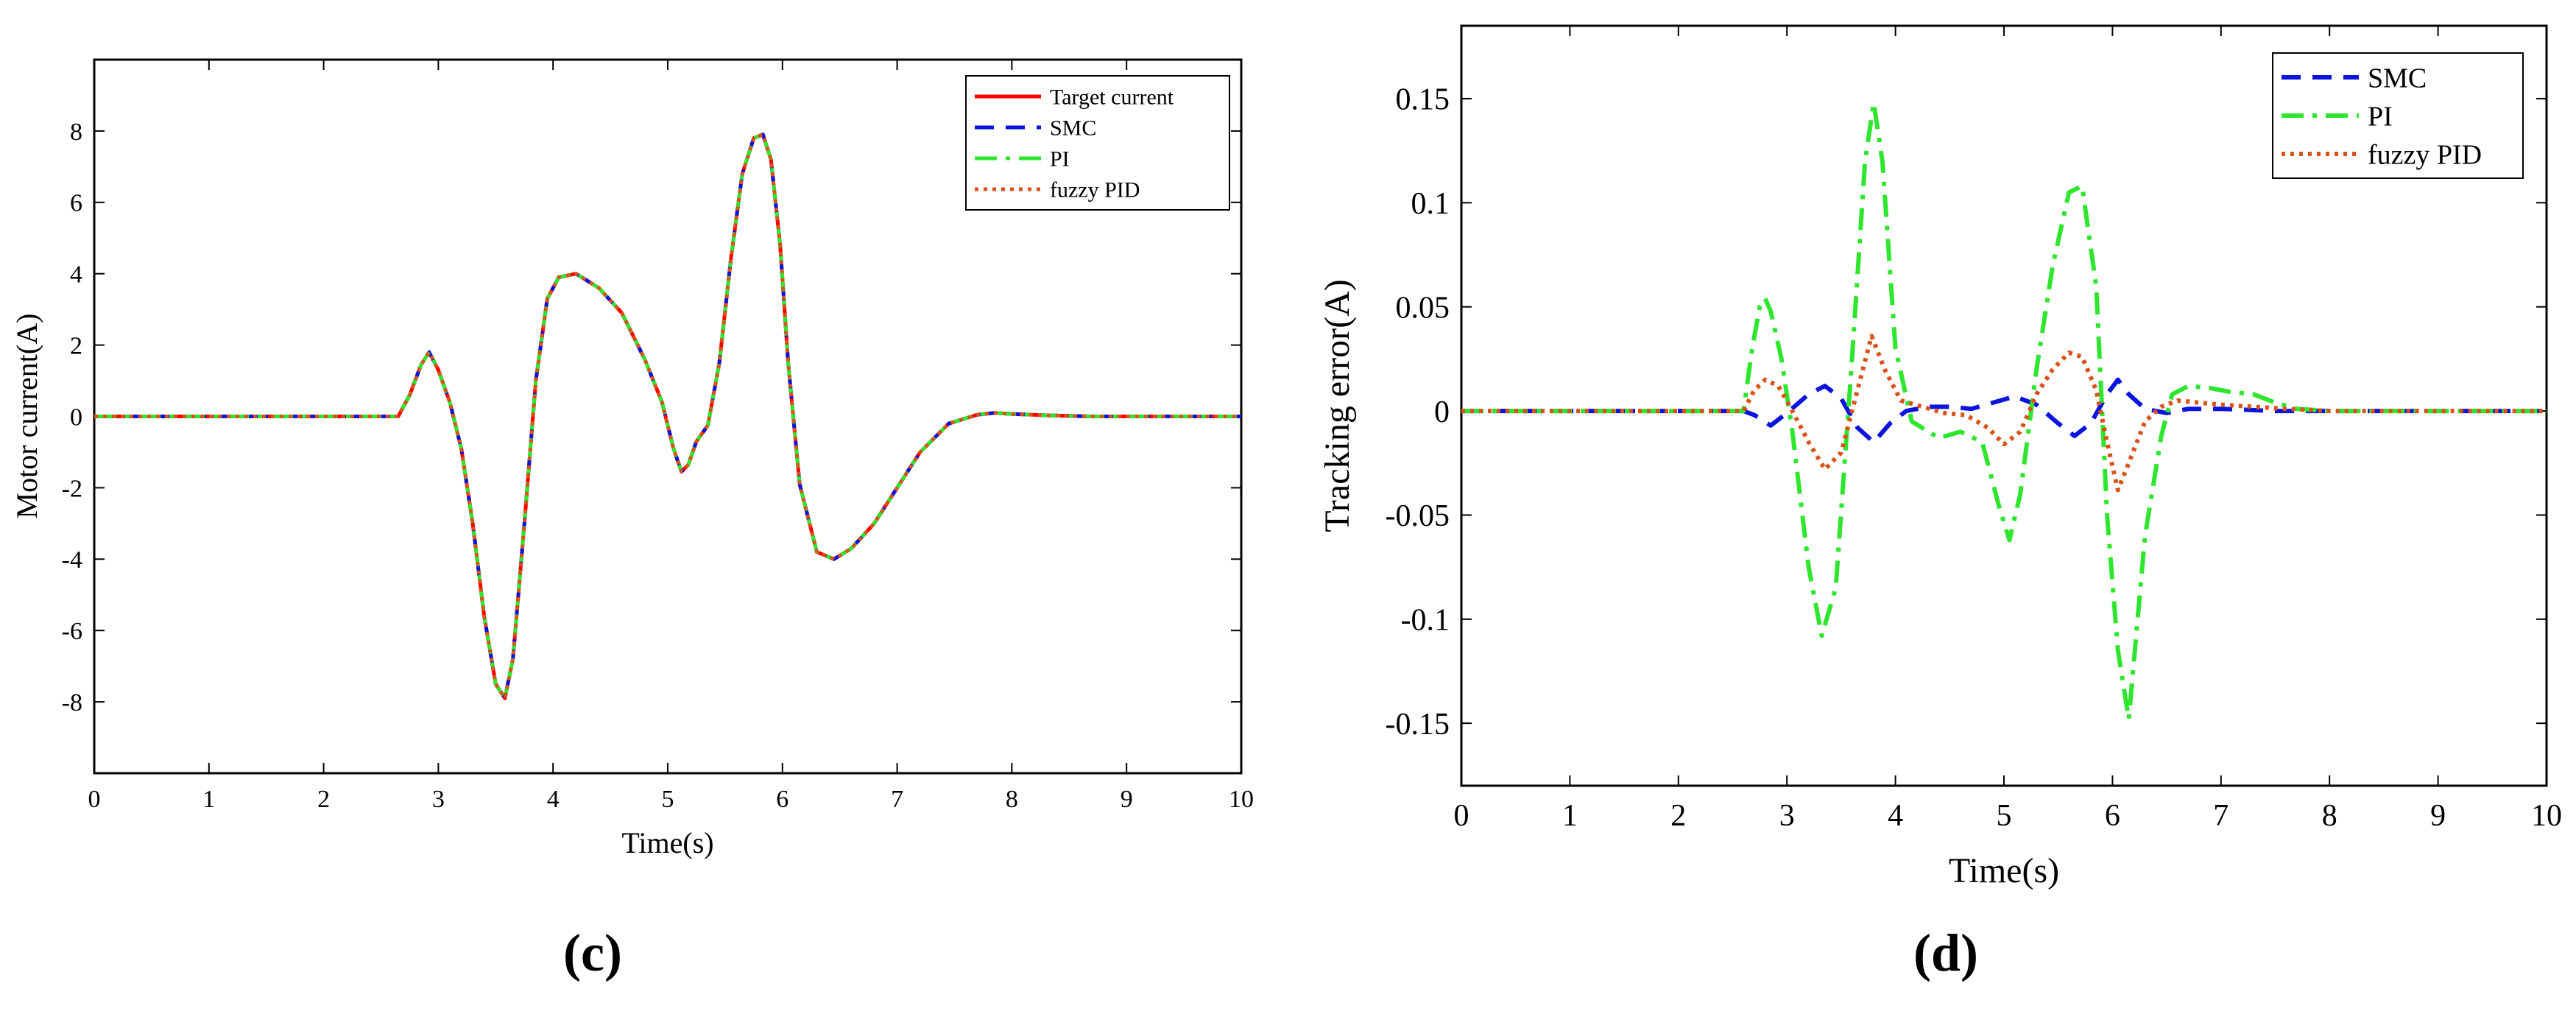  I want to click on y-tick-label: 6, so click(76, 203).